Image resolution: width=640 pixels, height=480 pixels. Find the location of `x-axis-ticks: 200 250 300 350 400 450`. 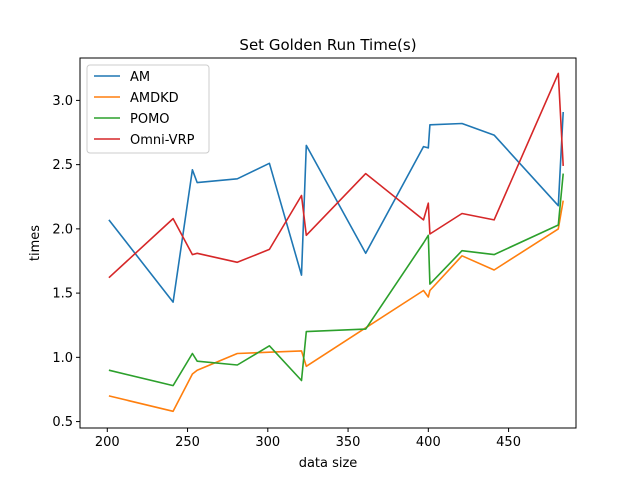

x-axis-ticks: 200 250 300 350 400 450 is located at coordinates (308, 439).